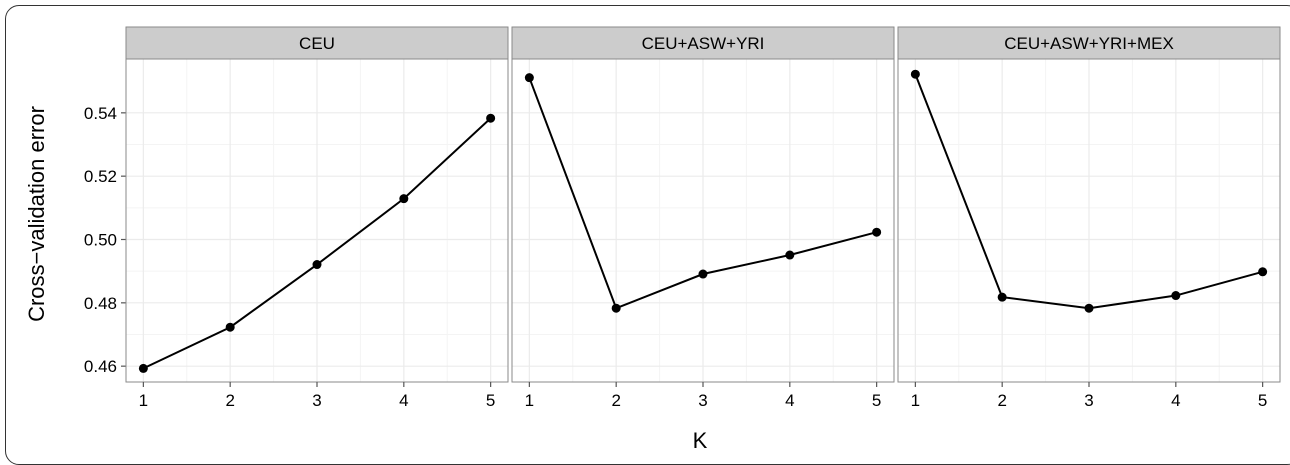 The width and height of the screenshot is (1290, 465). Describe the element at coordinates (100, 113) in the screenshot. I see `y-tick-label: 0.54` at that location.